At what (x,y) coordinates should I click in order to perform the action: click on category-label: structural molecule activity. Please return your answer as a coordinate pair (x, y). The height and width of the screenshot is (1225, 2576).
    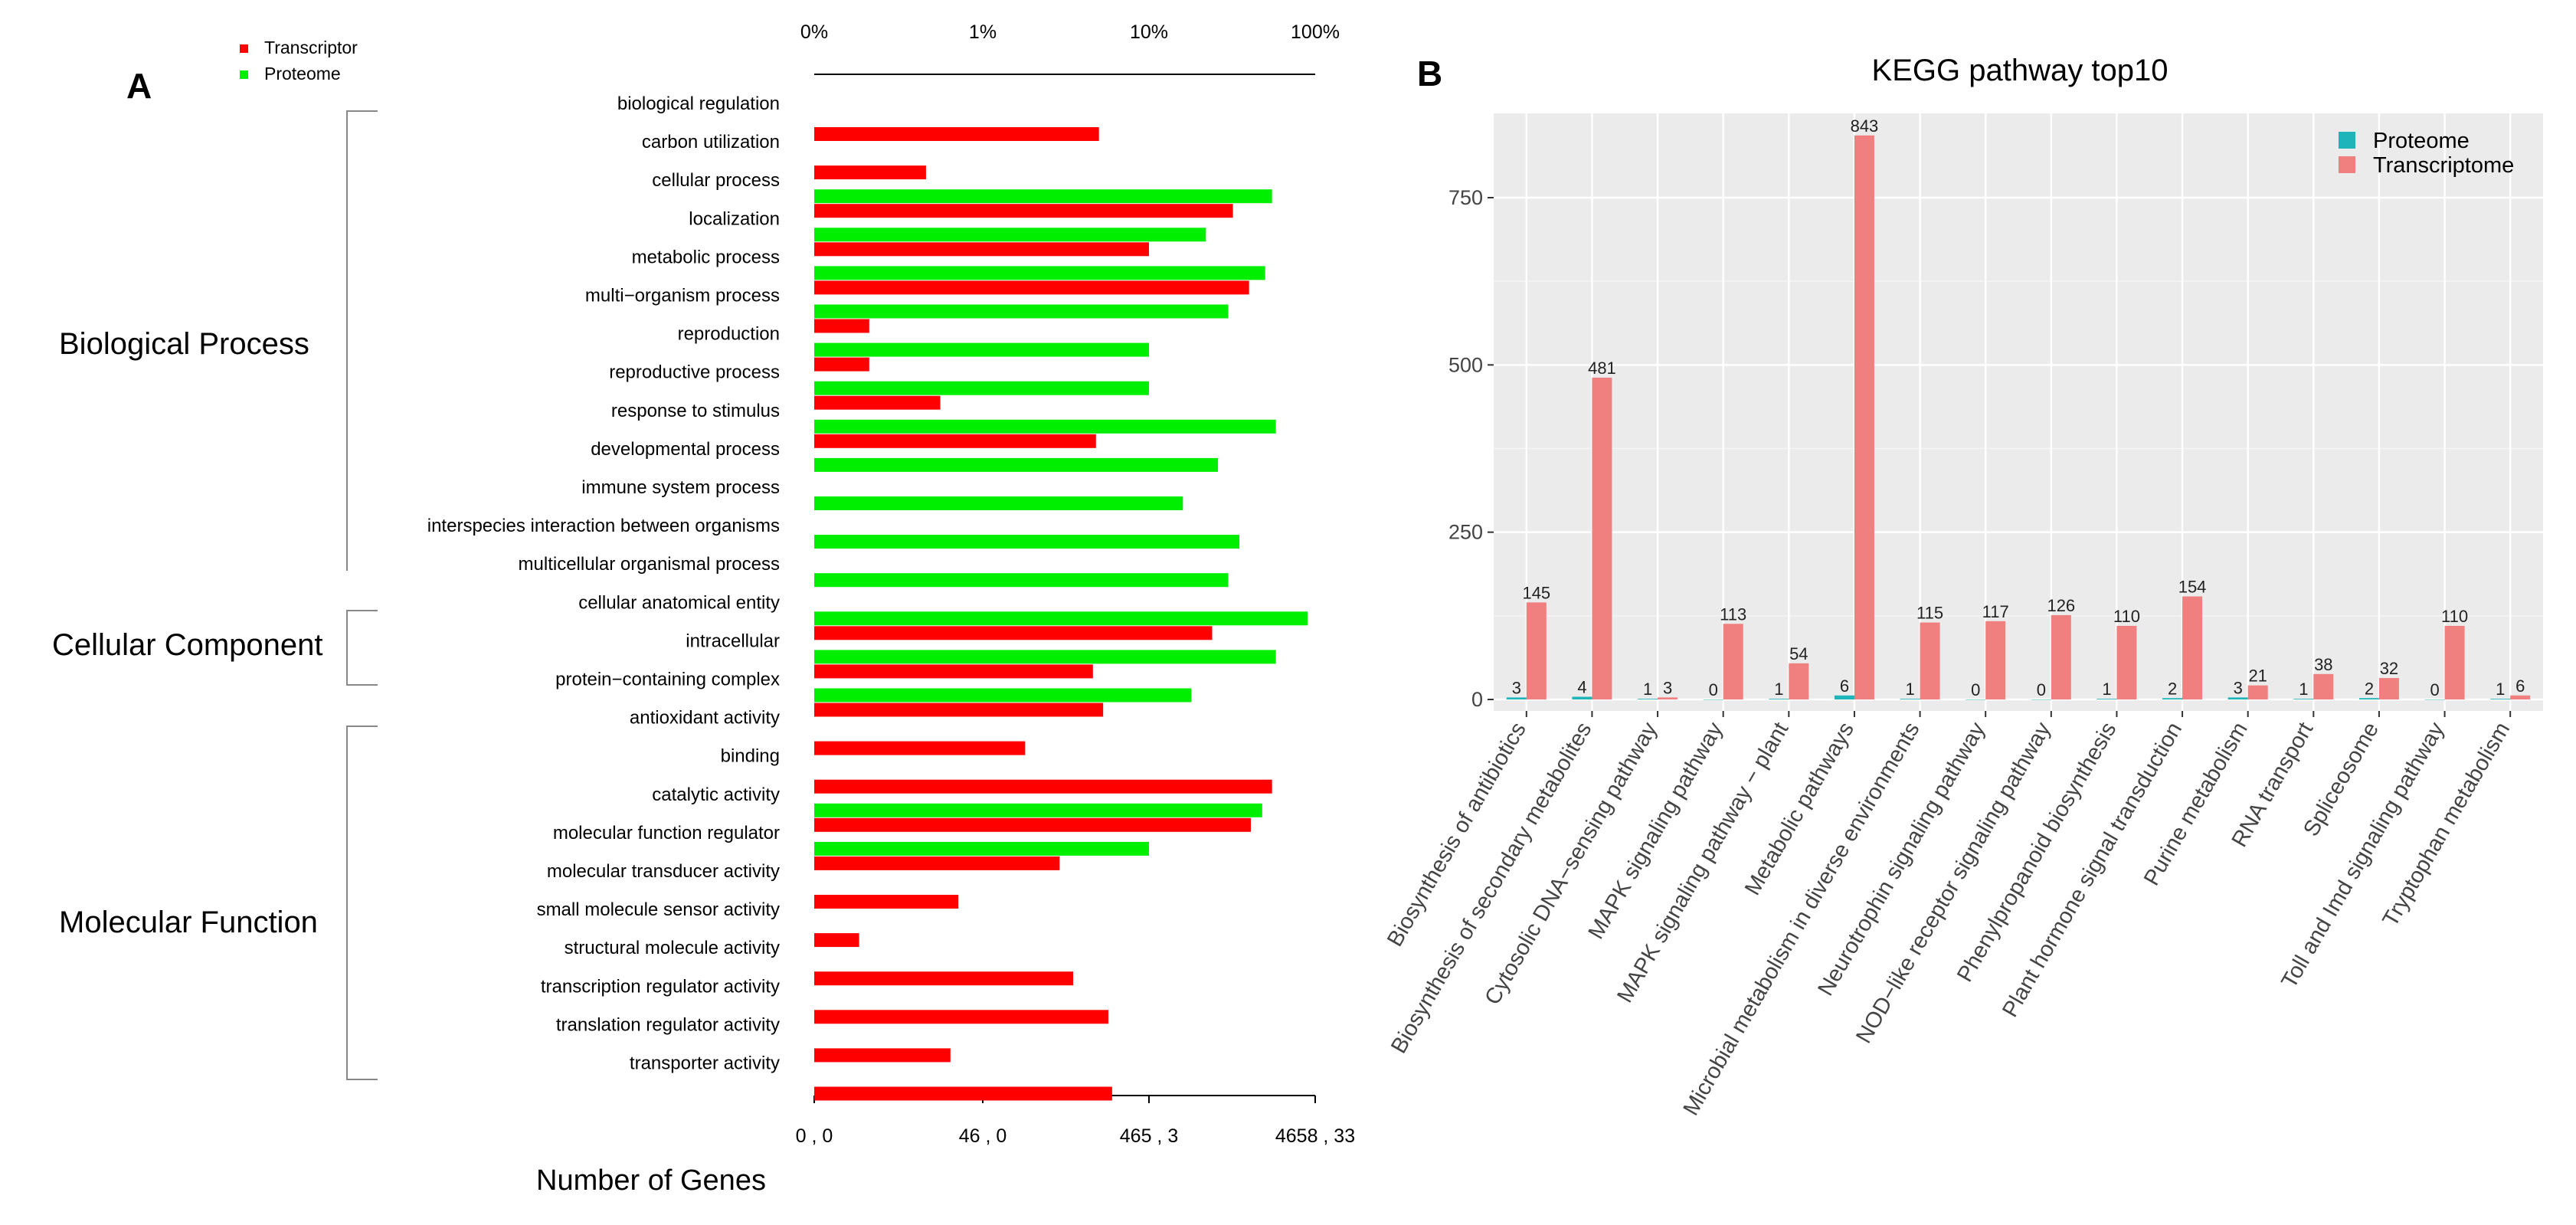
    Looking at the image, I should click on (672, 948).